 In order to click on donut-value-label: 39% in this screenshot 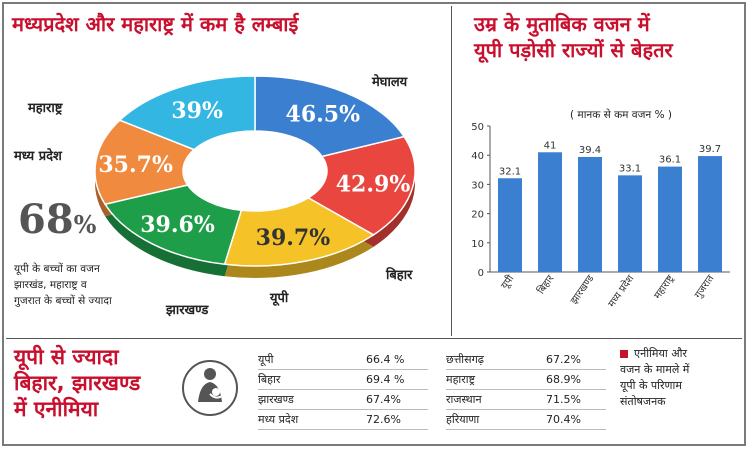, I will do `click(197, 111)`.